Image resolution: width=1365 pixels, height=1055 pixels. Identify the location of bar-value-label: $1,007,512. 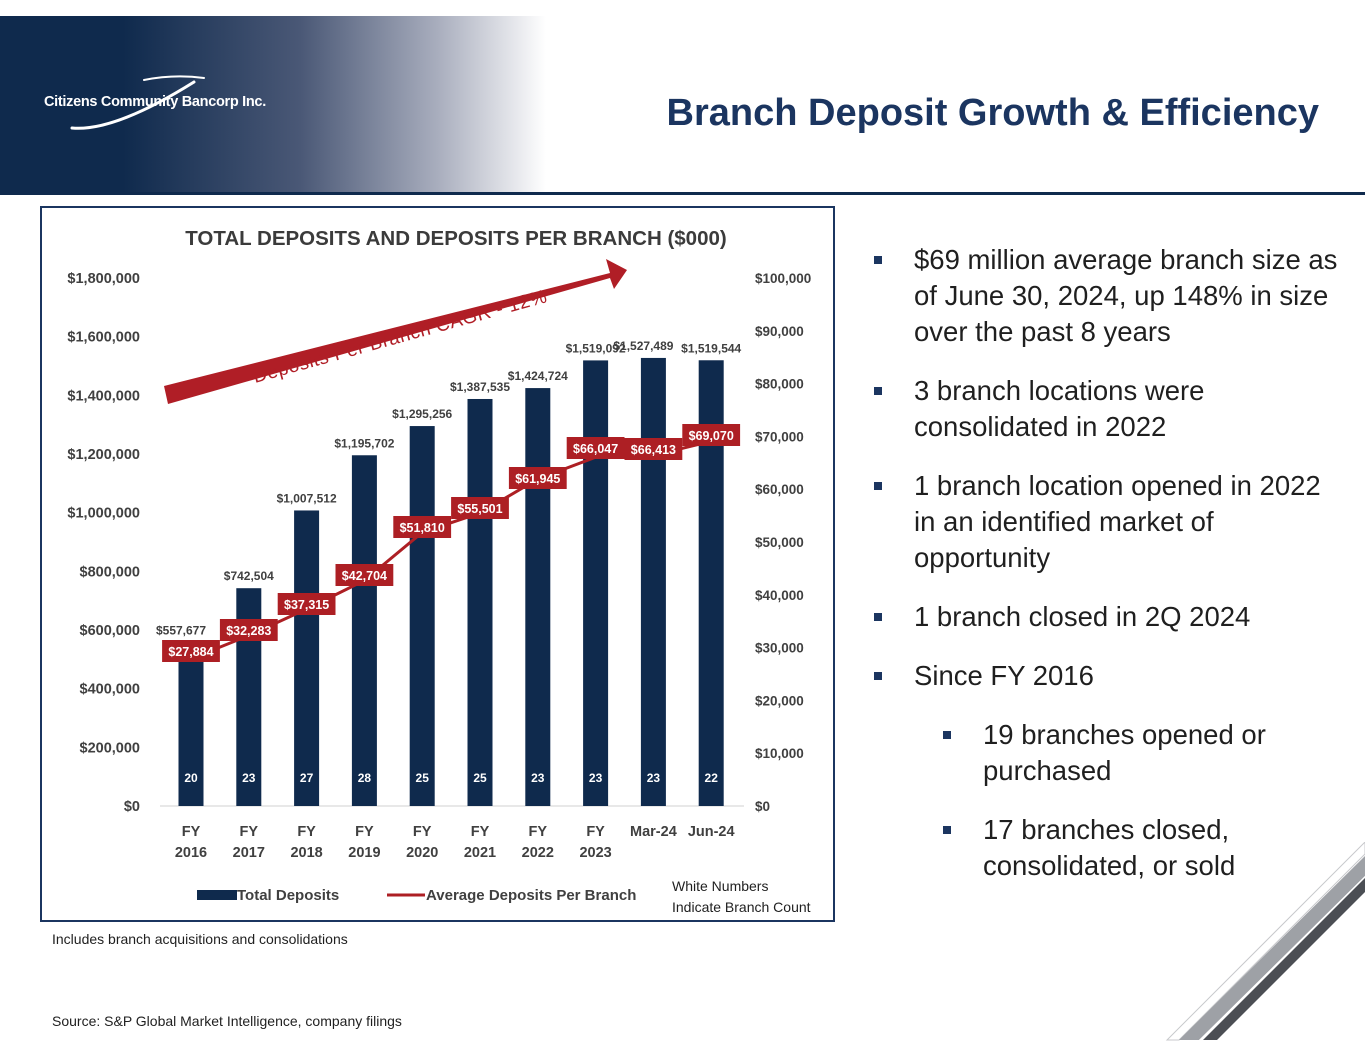
(307, 498).